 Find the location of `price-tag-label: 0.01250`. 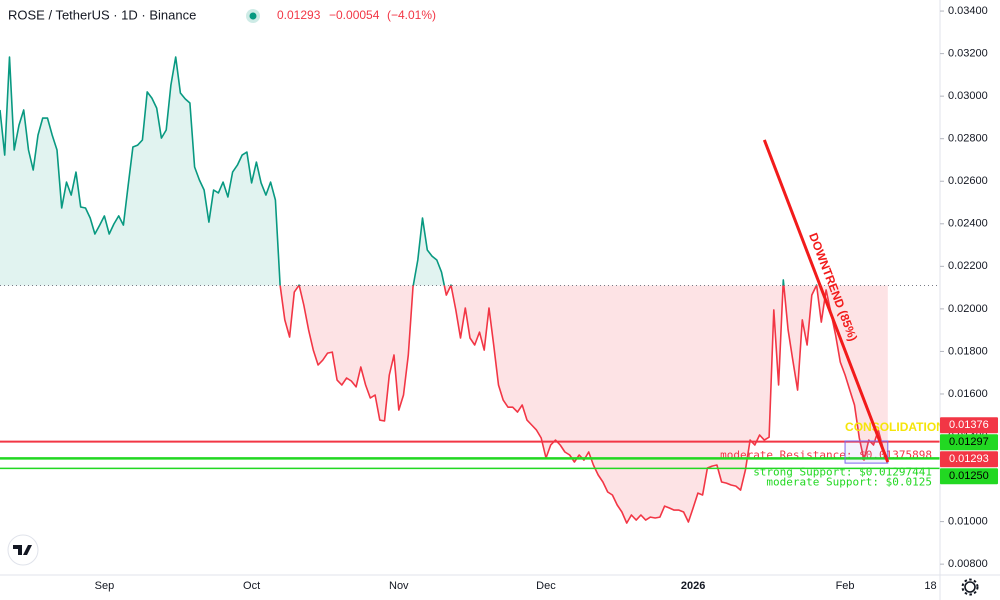

price-tag-label: 0.01250 is located at coordinates (969, 476).